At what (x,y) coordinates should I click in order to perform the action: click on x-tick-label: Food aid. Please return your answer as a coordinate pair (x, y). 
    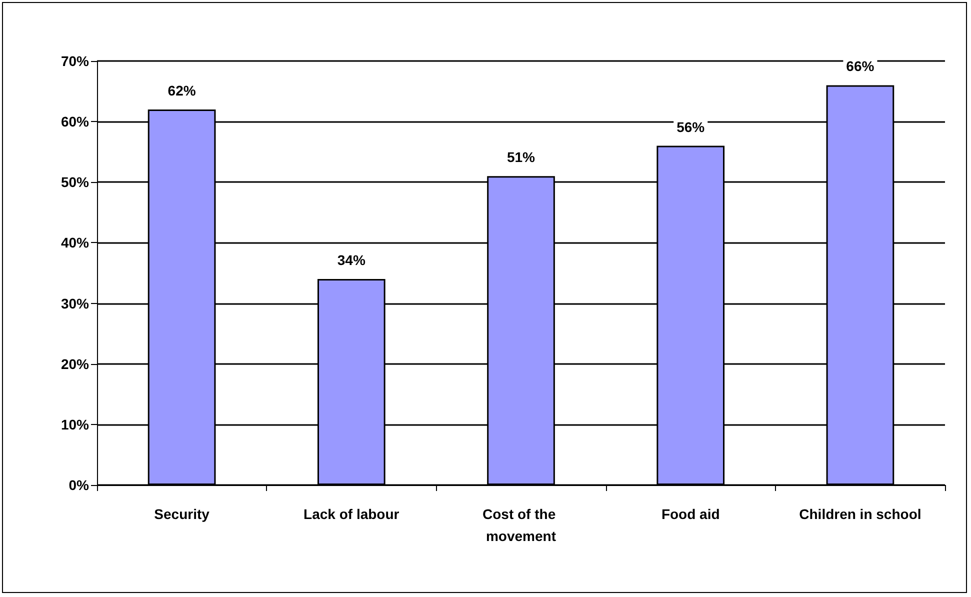
    Looking at the image, I should click on (690, 514).